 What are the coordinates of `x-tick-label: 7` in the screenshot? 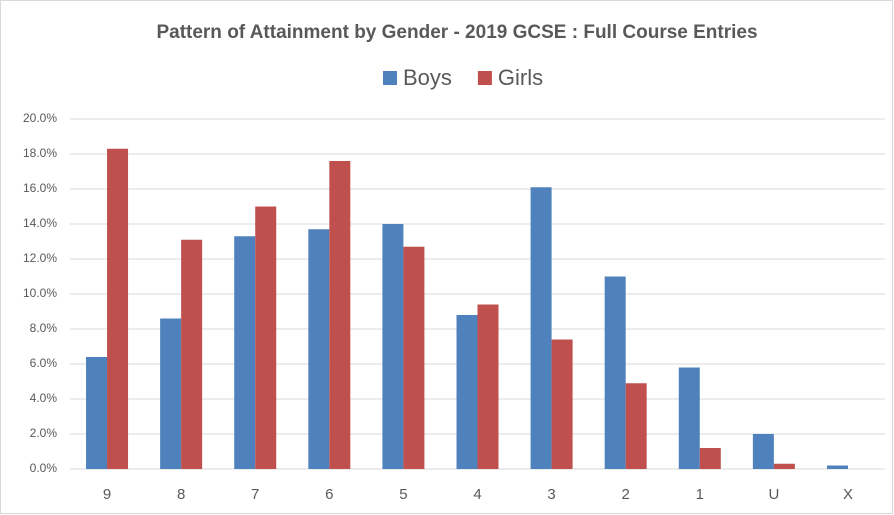 It's located at (255, 494).